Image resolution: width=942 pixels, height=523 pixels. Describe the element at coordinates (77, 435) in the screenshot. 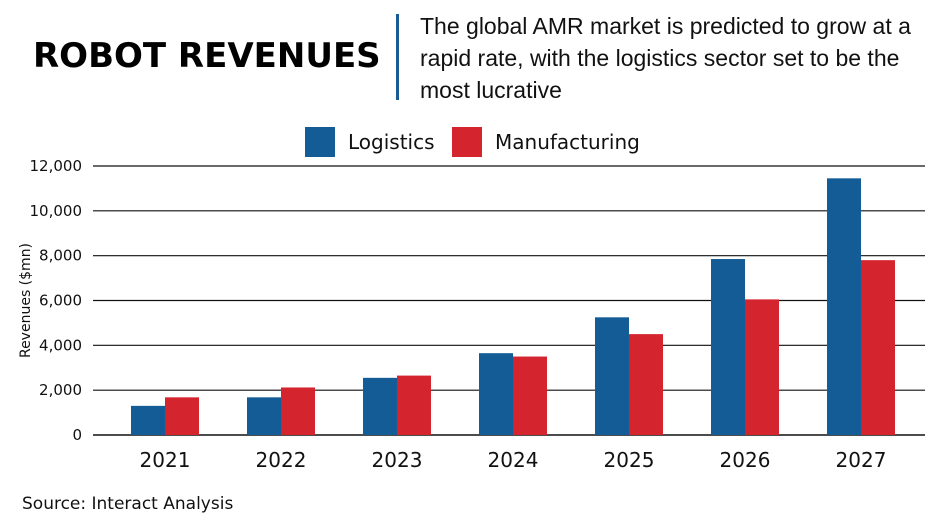

I see `y-tick-label: 0` at that location.